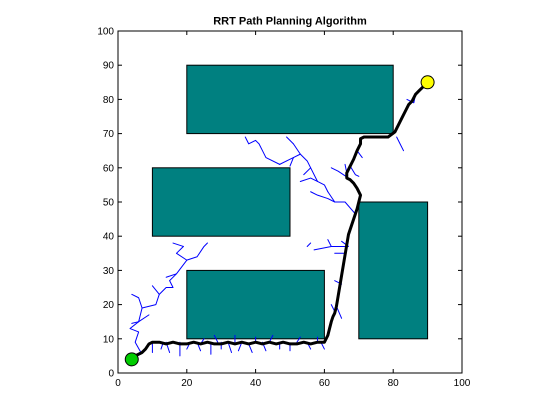  I want to click on x-tick-label-20: 20, so click(187, 383).